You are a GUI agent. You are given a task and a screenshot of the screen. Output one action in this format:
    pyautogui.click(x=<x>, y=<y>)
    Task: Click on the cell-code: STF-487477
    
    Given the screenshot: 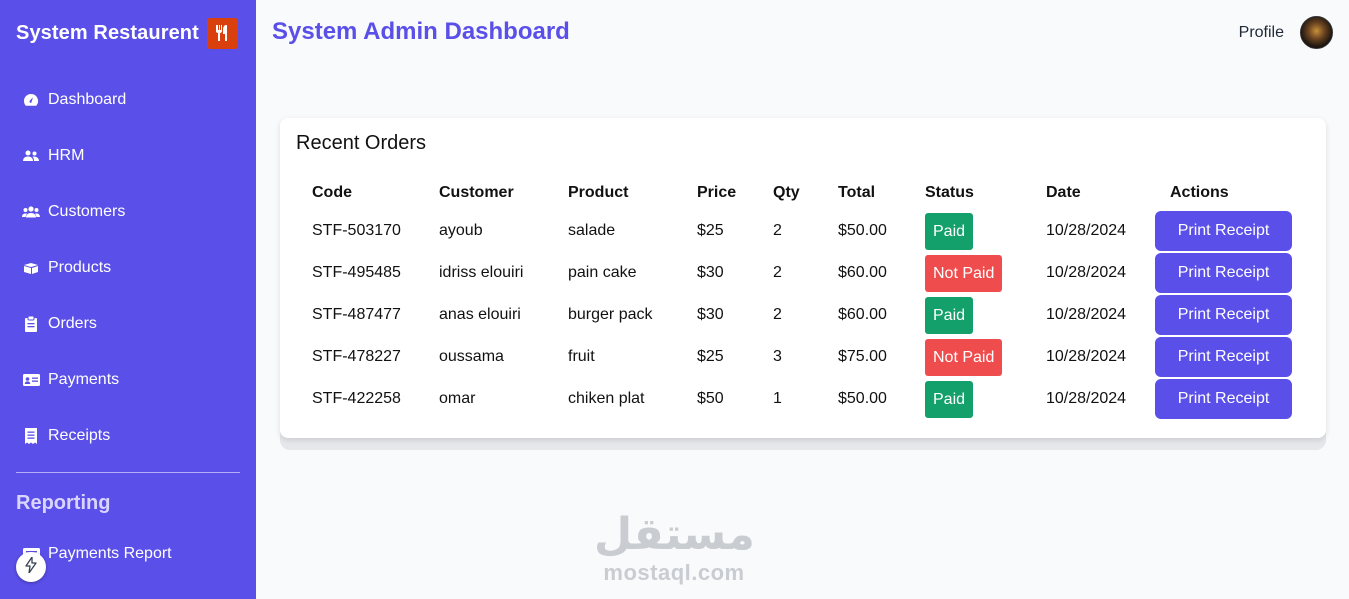 What is the action you would take?
    pyautogui.click(x=356, y=314)
    